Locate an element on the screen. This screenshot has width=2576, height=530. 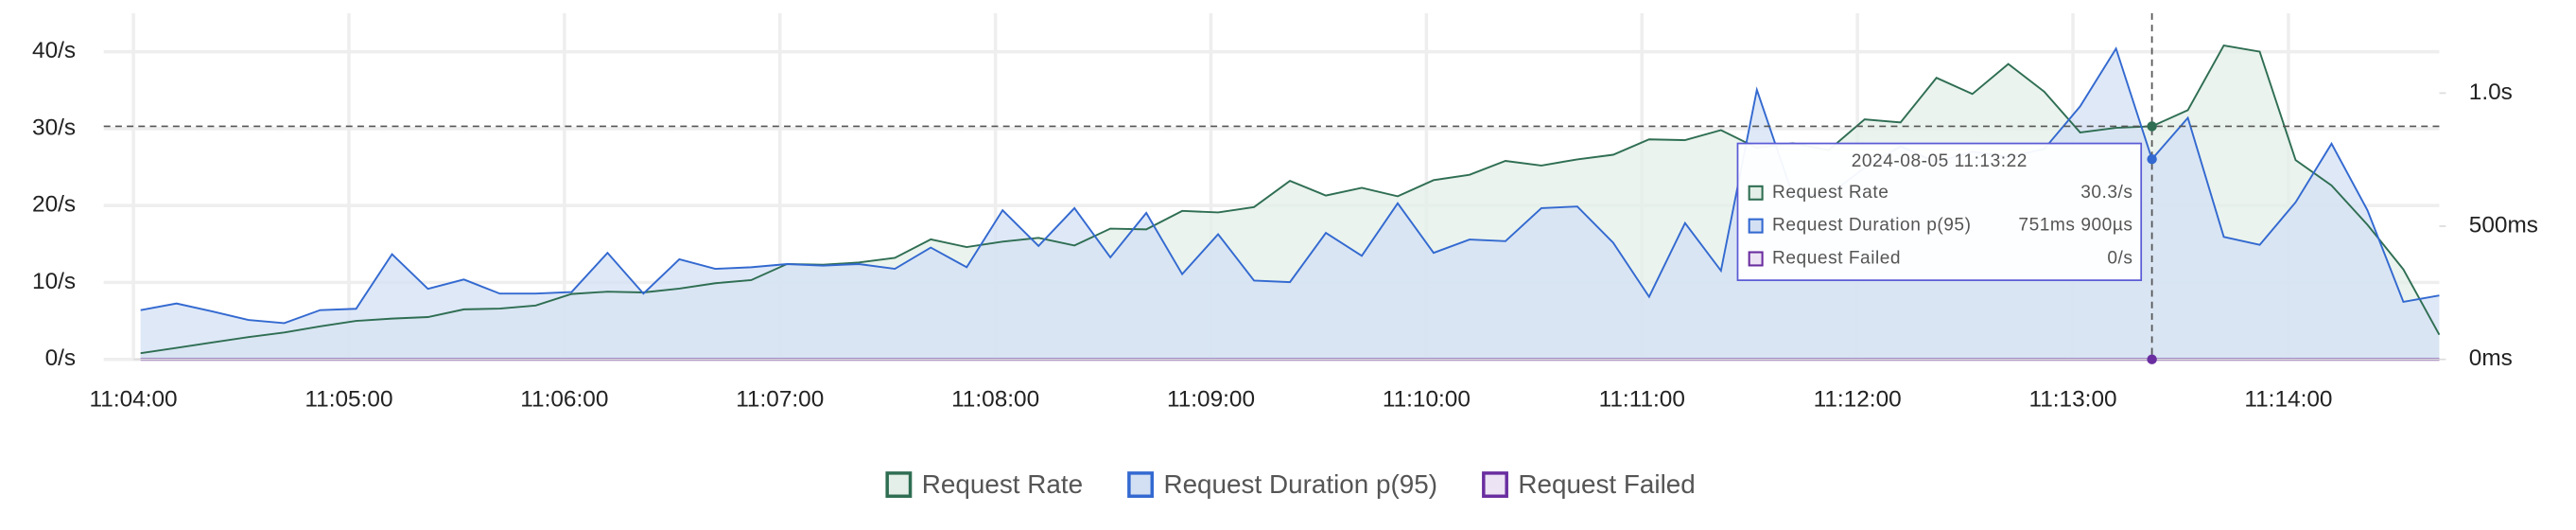
x-tick-label: 11:06:00 is located at coordinates (564, 400).